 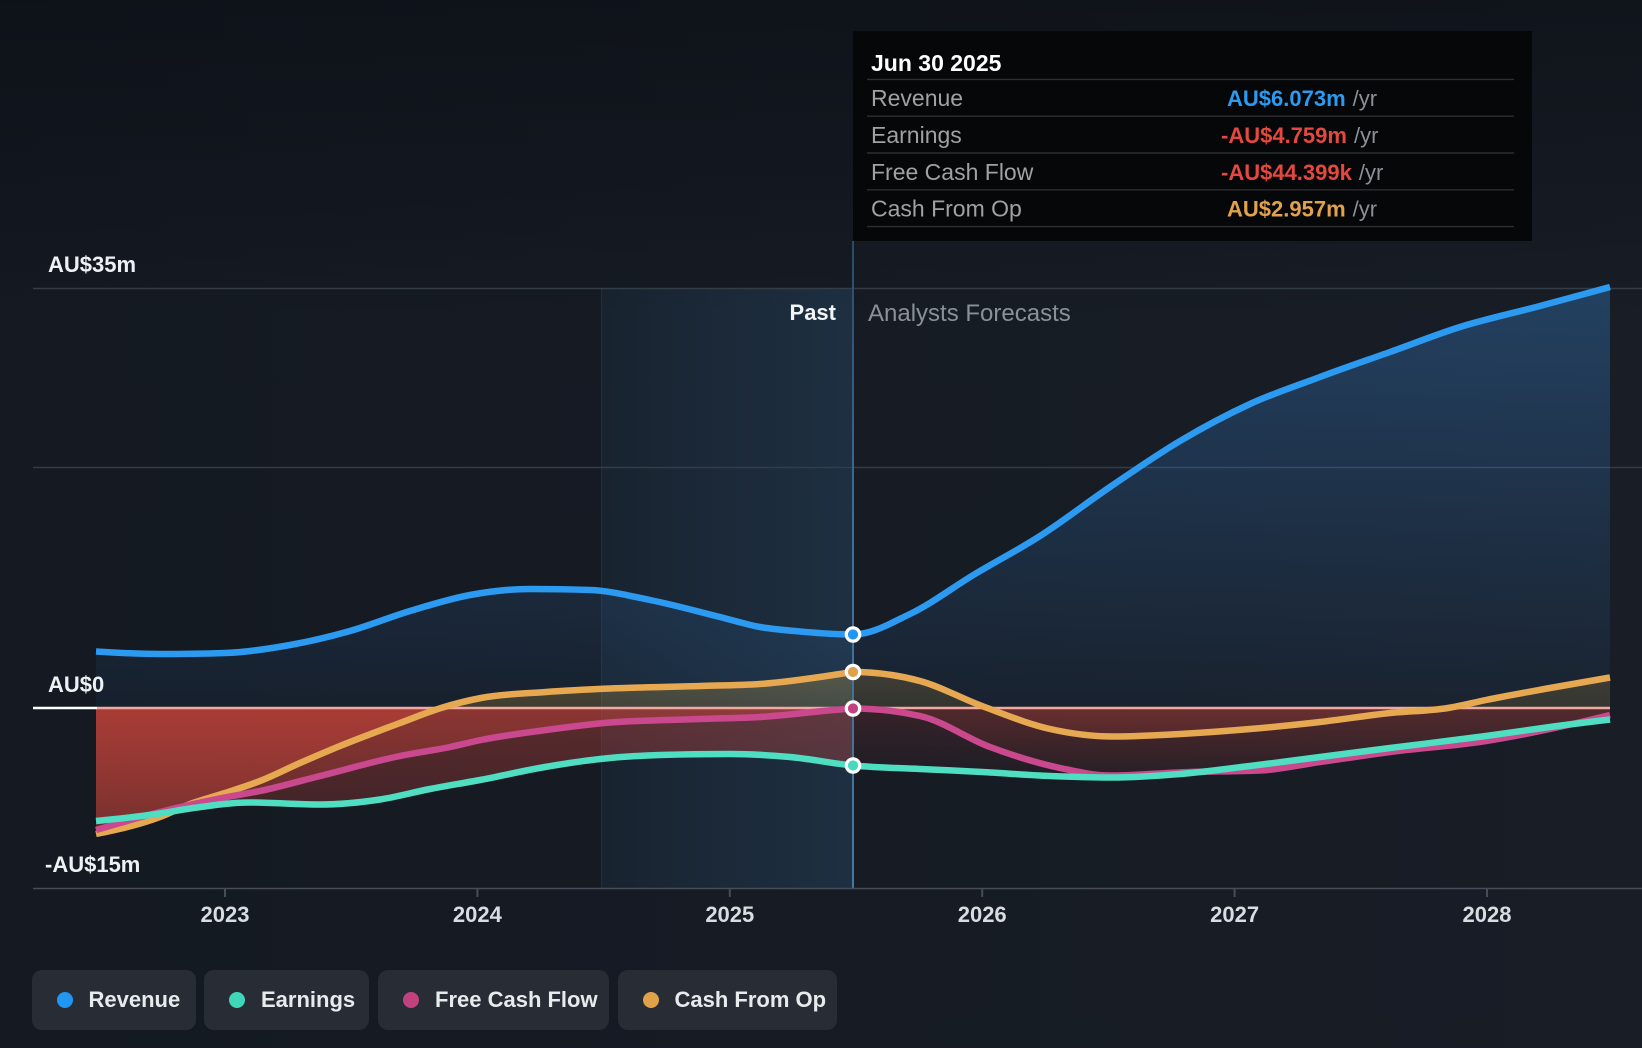 What do you see at coordinates (1234, 914) in the screenshot?
I see `svg-text: 2027` at bounding box center [1234, 914].